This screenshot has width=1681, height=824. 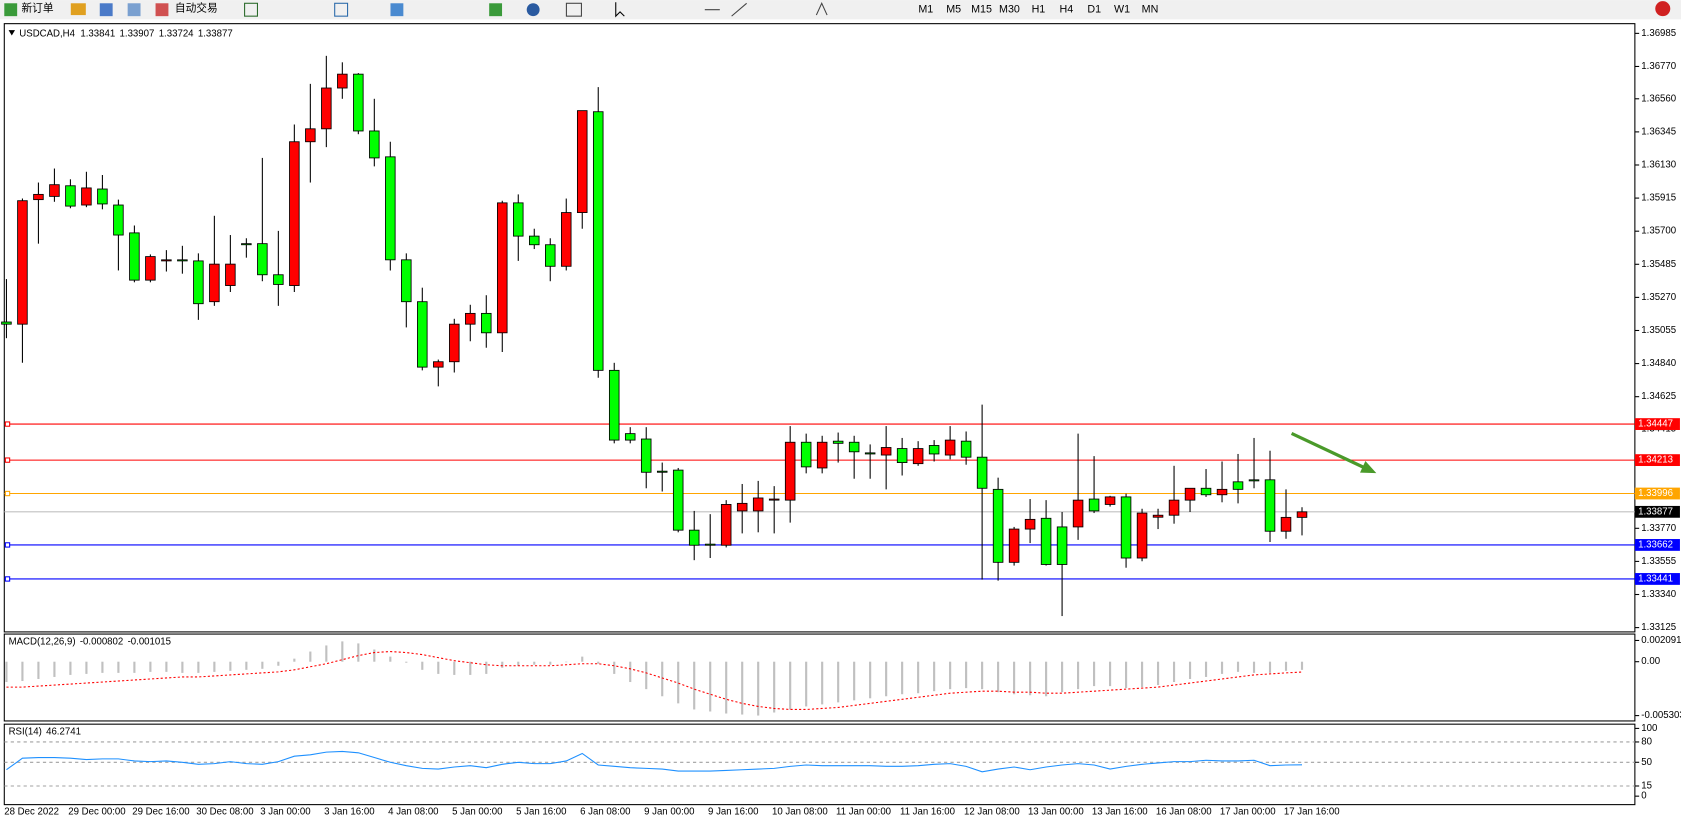 What do you see at coordinates (1658, 330) in the screenshot?
I see `y-tick-label: 1.35055` at bounding box center [1658, 330].